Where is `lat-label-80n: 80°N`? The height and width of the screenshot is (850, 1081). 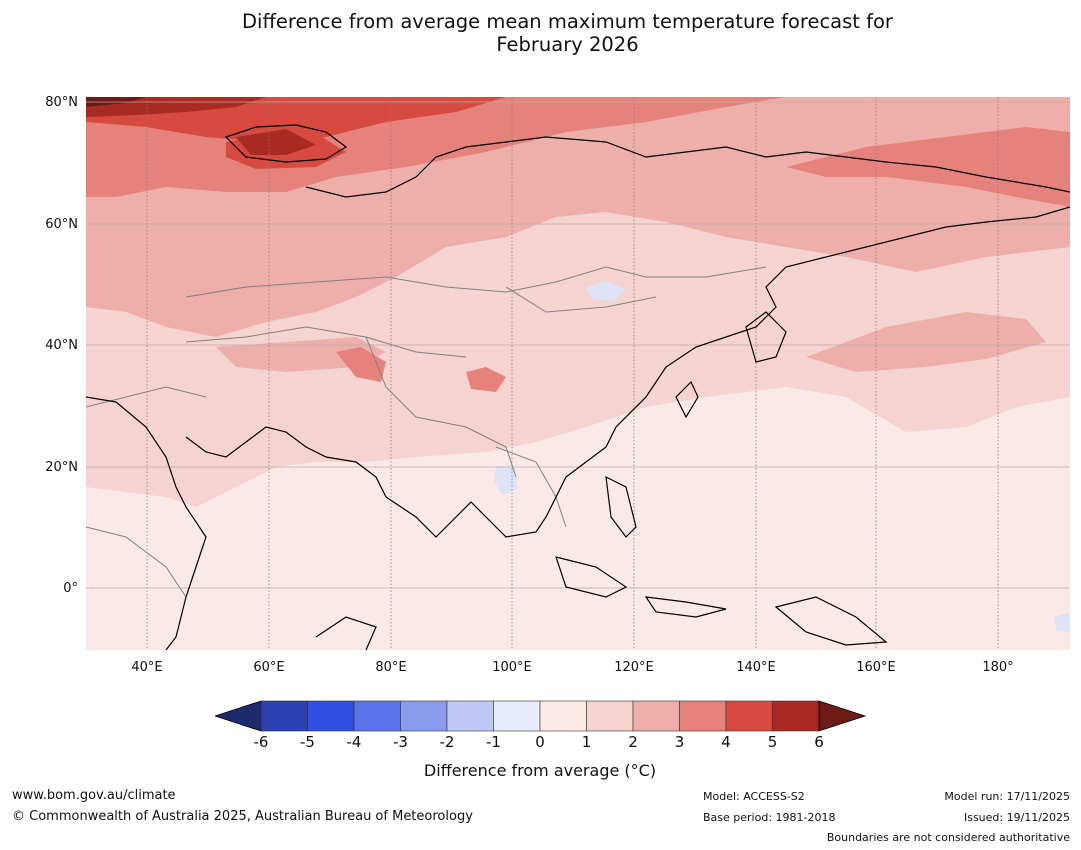 lat-label-80n: 80°N is located at coordinates (61, 102).